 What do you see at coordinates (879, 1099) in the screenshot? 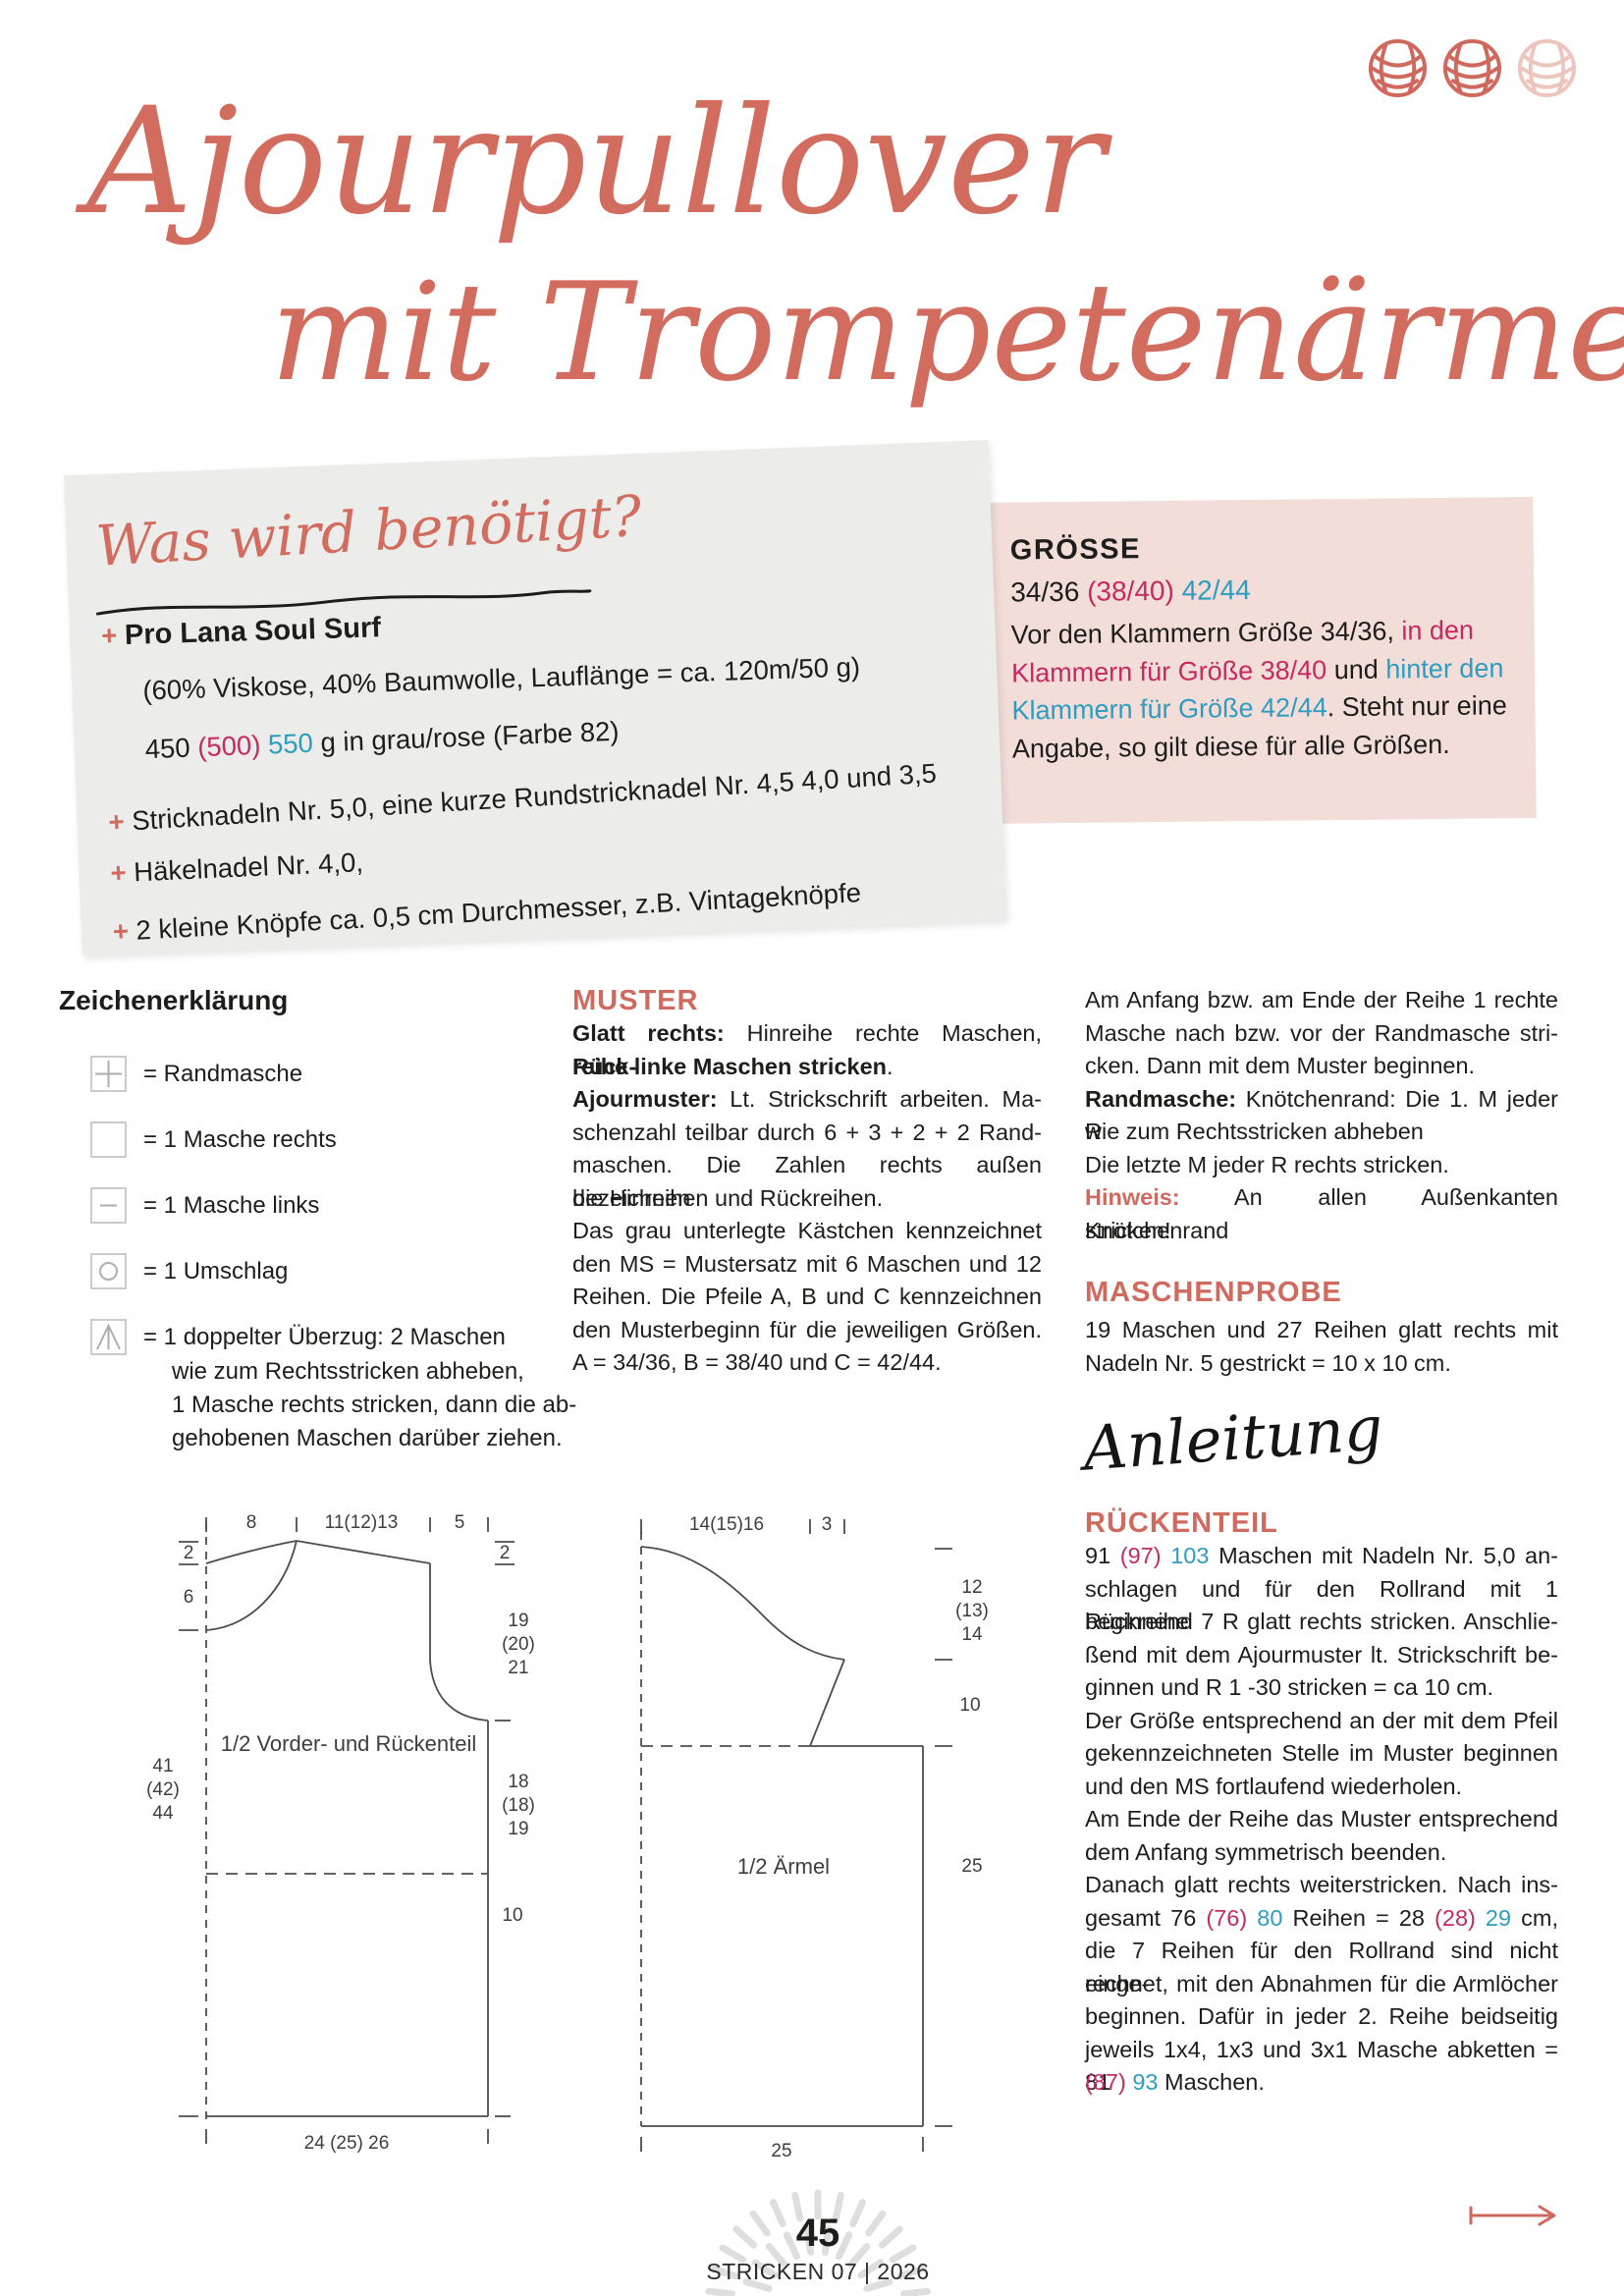
I see `text-segment: Lt. Strickschrift arbeiten. Ma-` at bounding box center [879, 1099].